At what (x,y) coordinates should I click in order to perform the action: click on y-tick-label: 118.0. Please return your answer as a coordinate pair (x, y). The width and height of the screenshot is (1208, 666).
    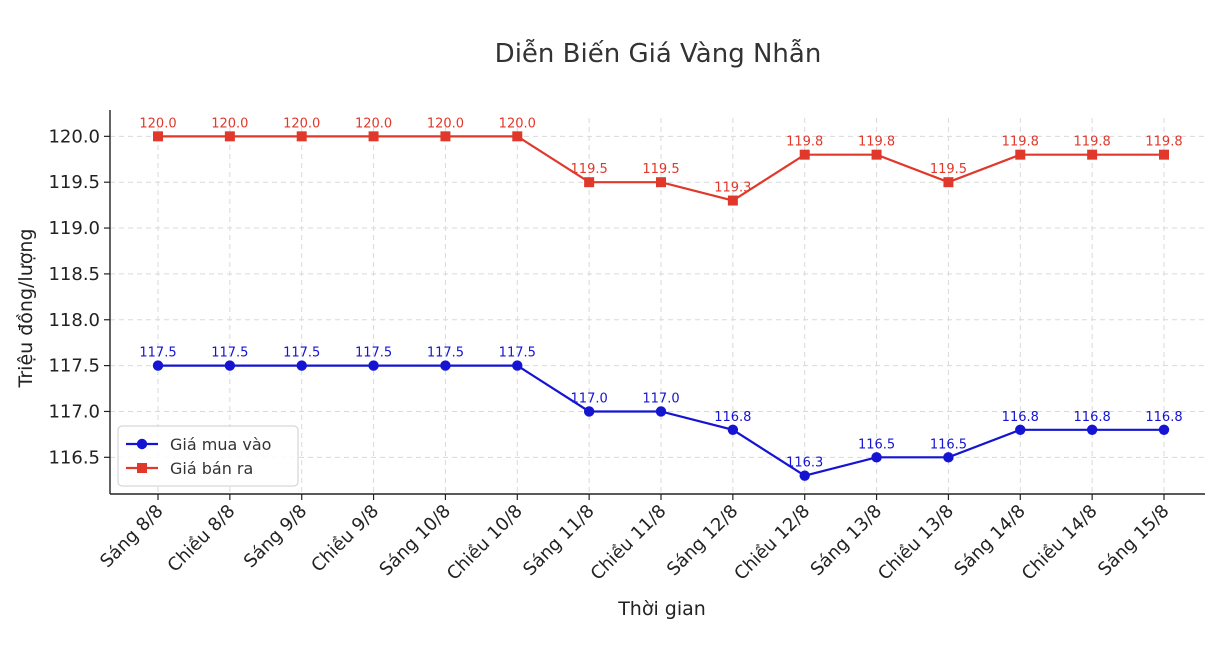
    Looking at the image, I should click on (74, 320).